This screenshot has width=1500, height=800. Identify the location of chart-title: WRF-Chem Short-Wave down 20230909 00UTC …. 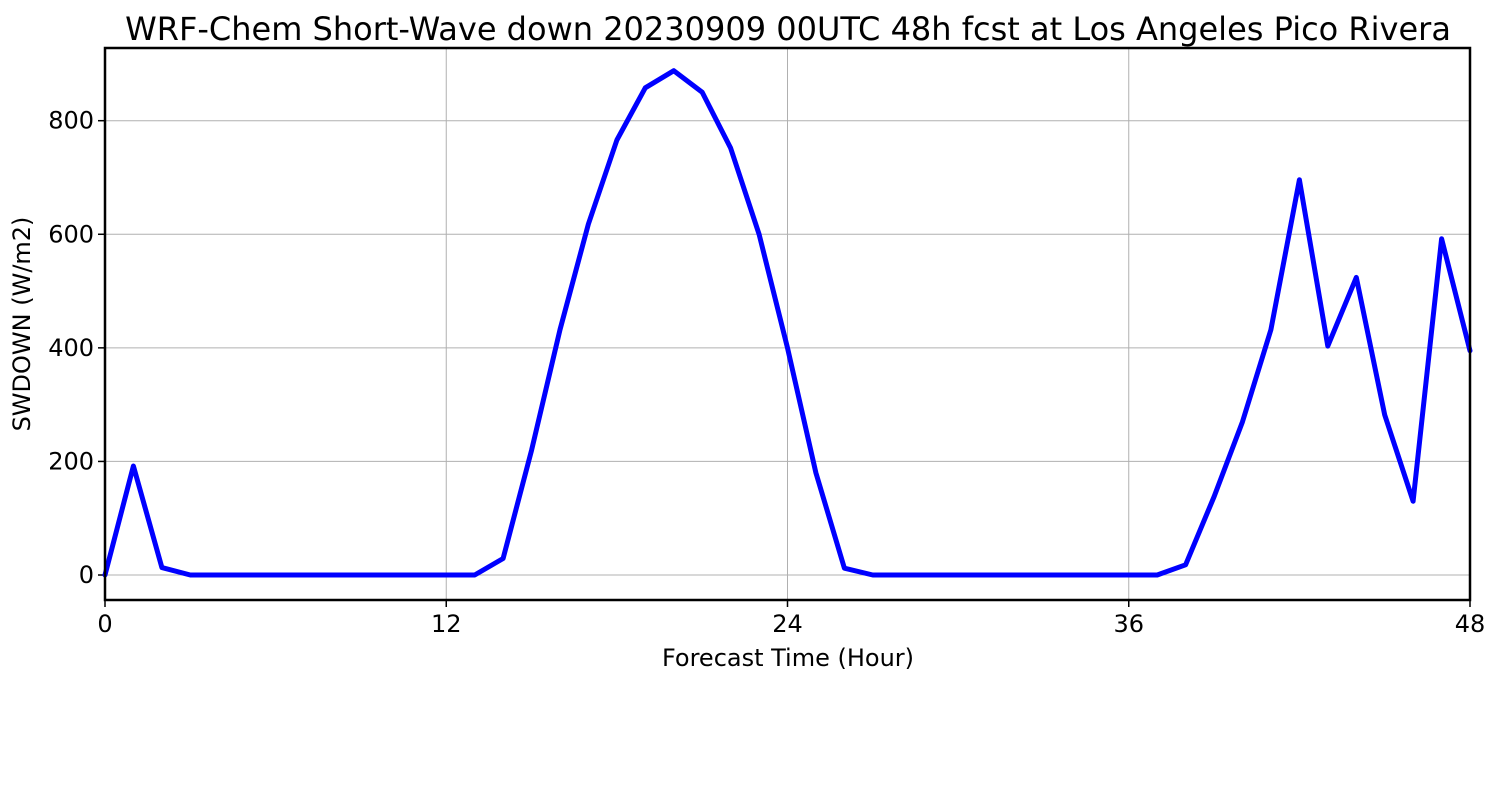
(788, 29).